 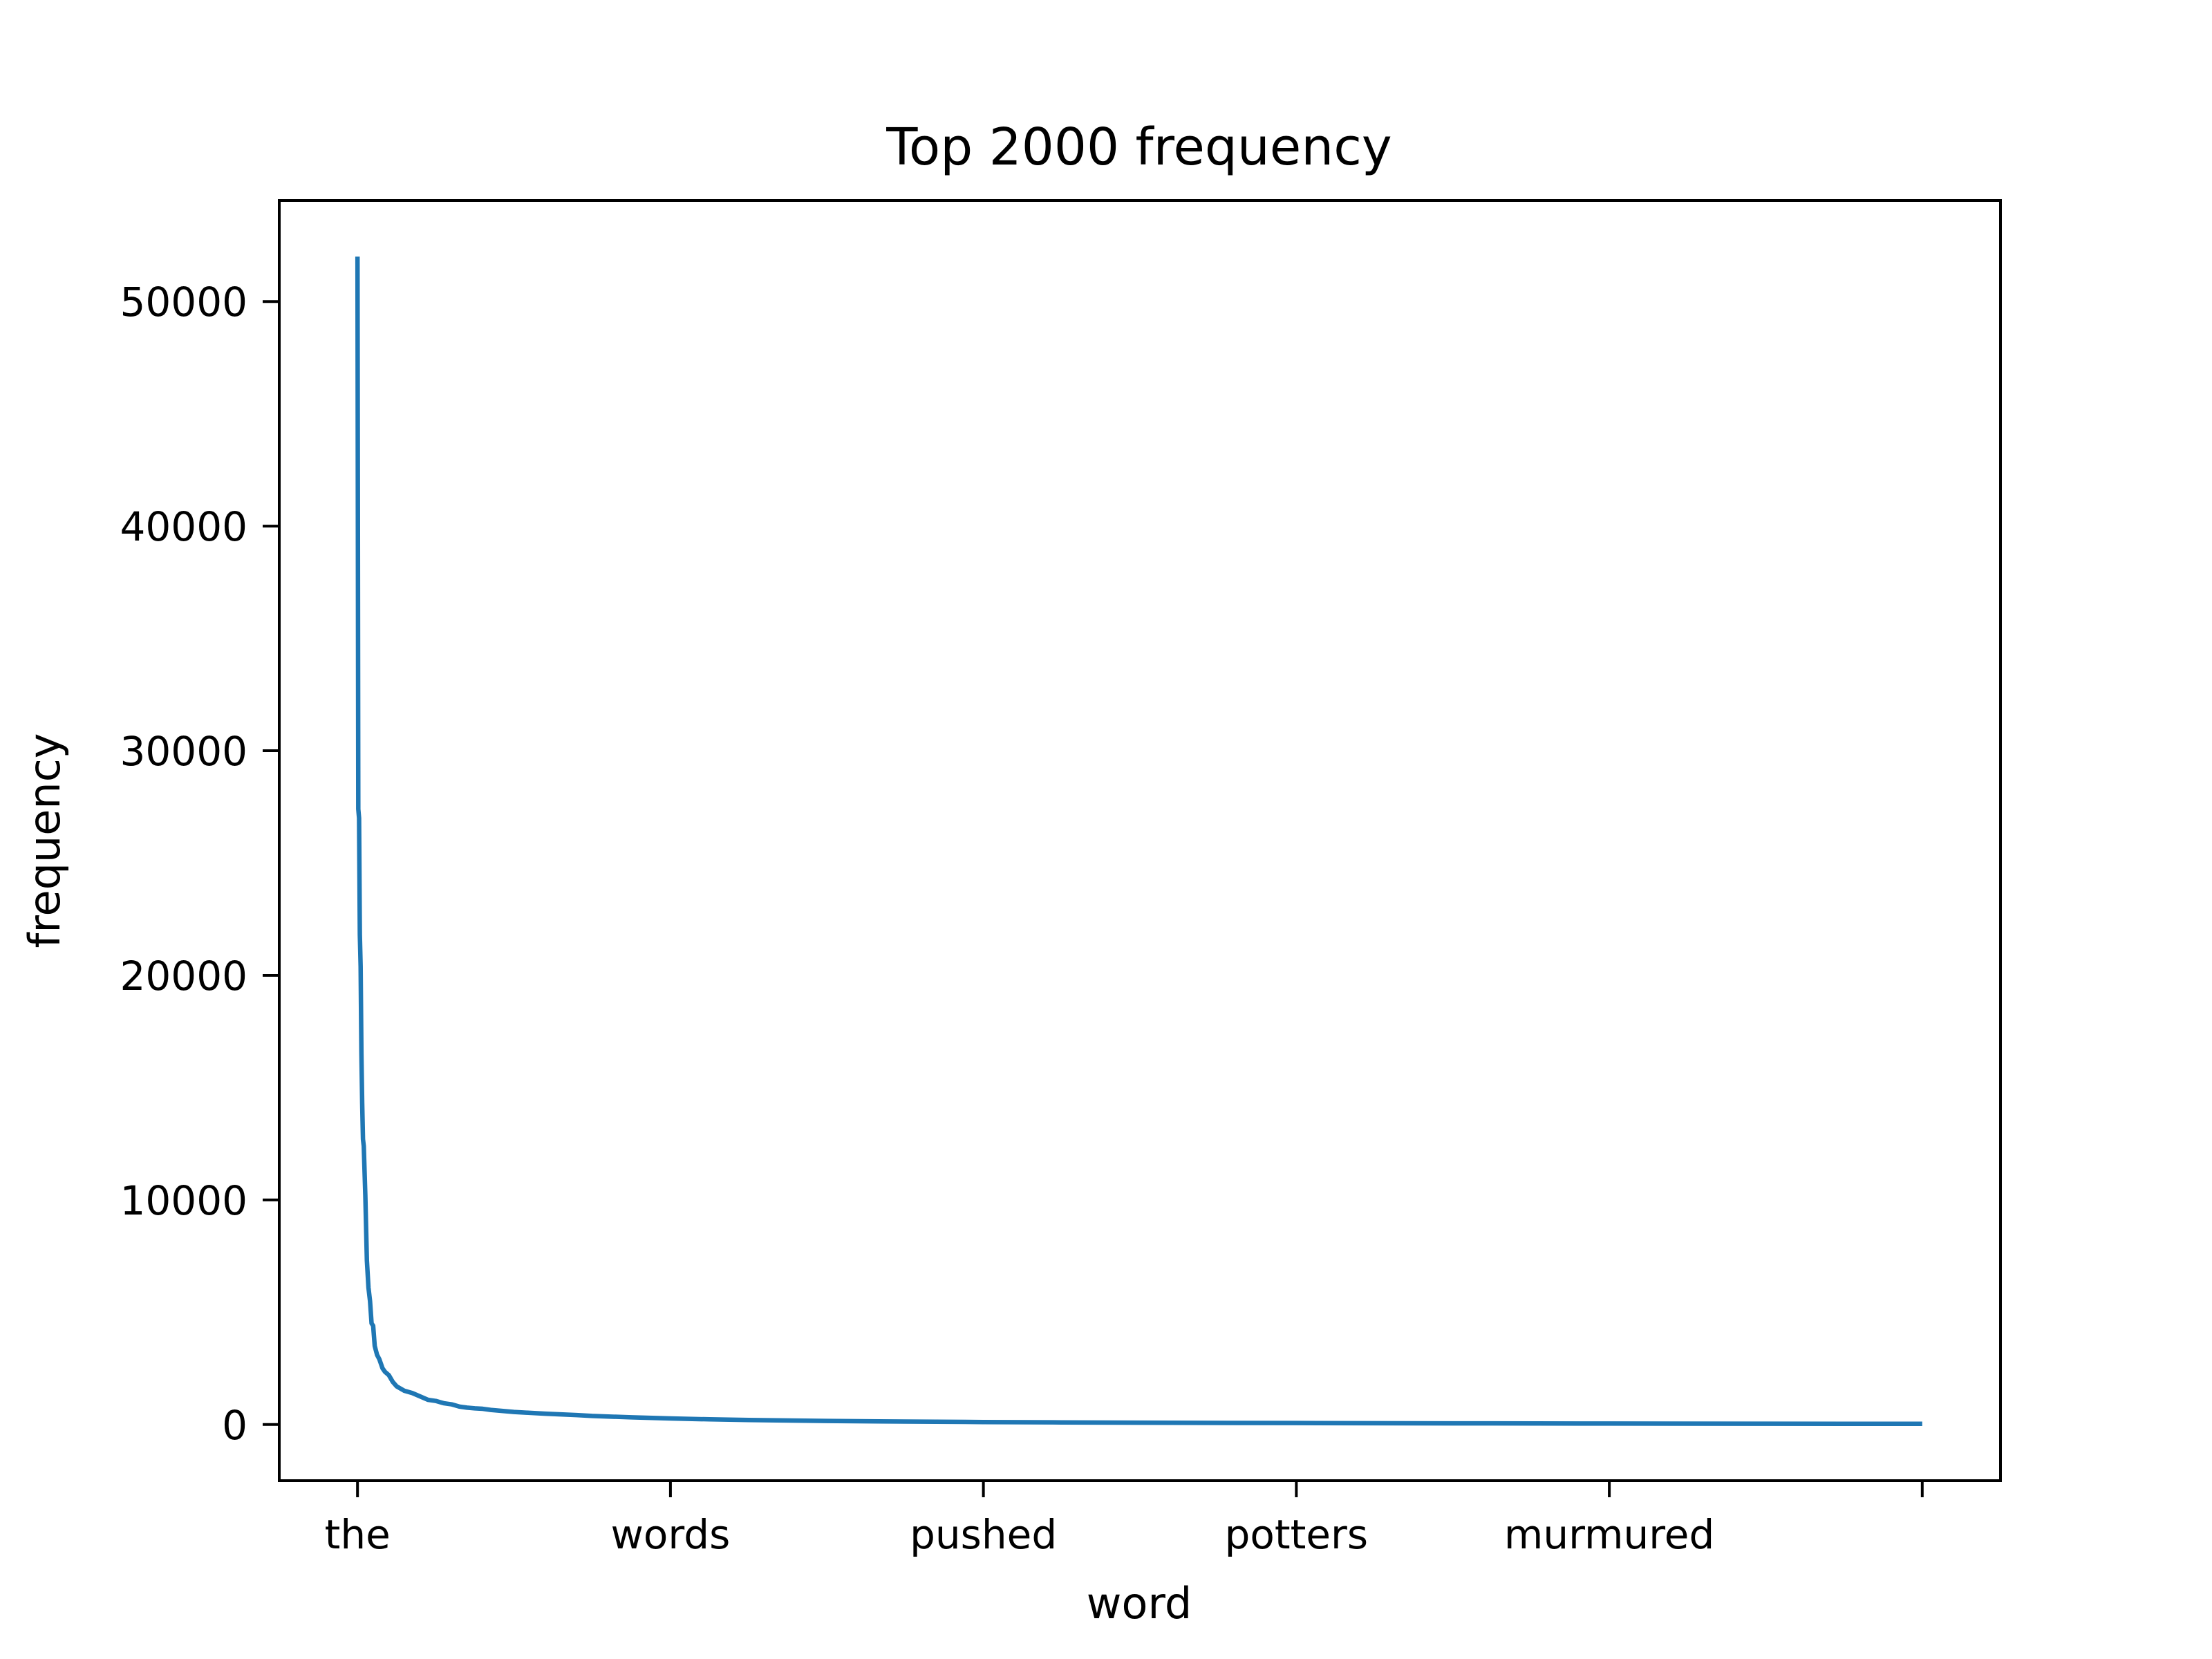 I want to click on y-tick-label: 10000, so click(x=184, y=1200).